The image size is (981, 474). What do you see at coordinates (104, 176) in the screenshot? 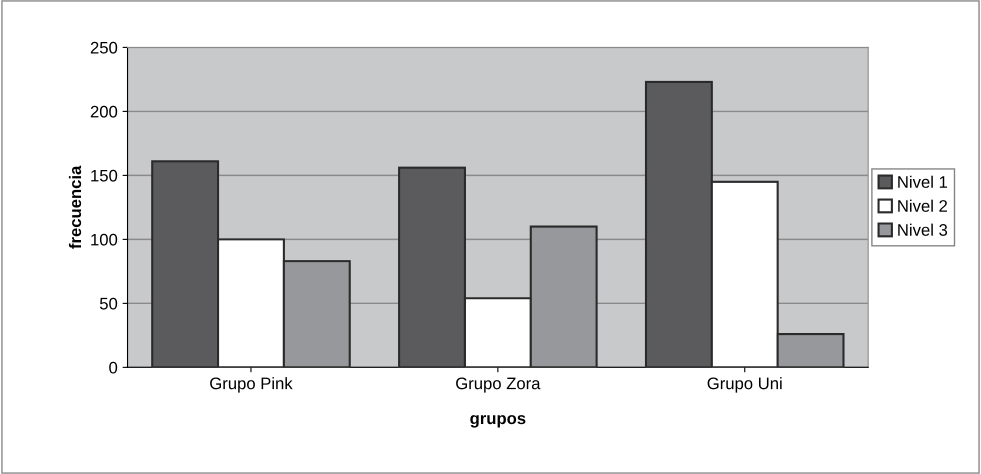
I see `y-tick-label: 150` at bounding box center [104, 176].